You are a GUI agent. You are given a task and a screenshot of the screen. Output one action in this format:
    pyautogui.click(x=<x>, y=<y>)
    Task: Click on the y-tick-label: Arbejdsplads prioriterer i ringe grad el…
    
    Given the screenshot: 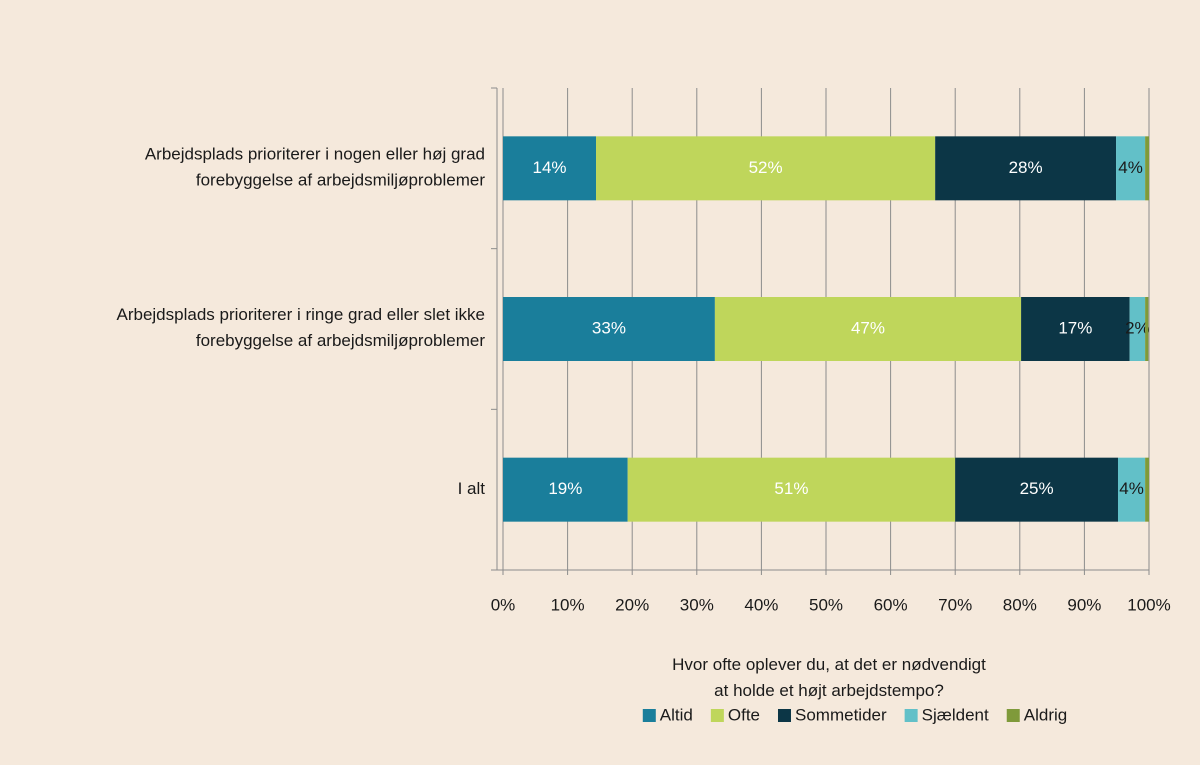 What is the action you would take?
    pyautogui.click(x=301, y=327)
    